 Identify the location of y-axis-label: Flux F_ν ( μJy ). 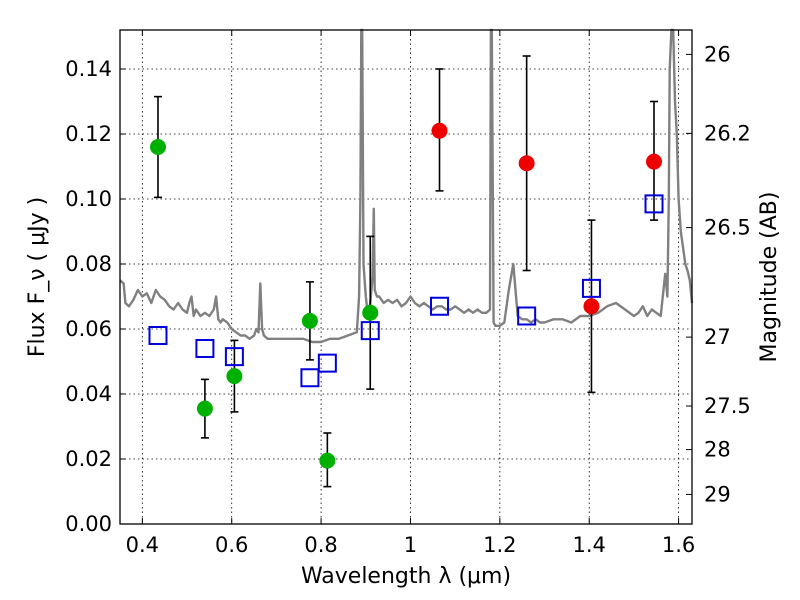
(37, 277).